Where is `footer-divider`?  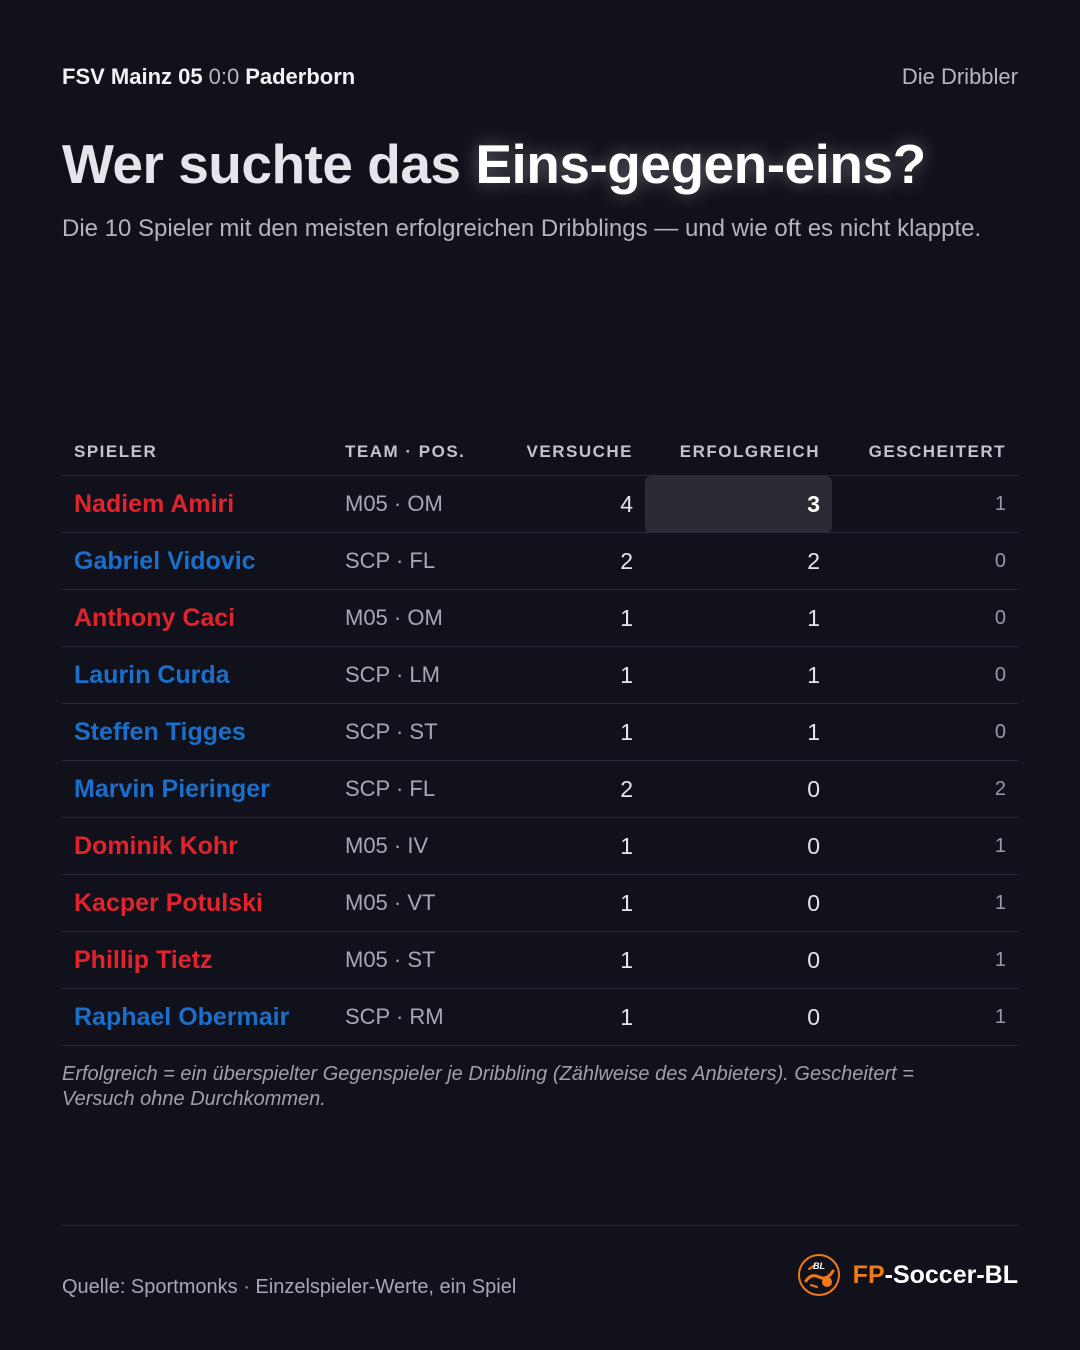 footer-divider is located at coordinates (540, 1225).